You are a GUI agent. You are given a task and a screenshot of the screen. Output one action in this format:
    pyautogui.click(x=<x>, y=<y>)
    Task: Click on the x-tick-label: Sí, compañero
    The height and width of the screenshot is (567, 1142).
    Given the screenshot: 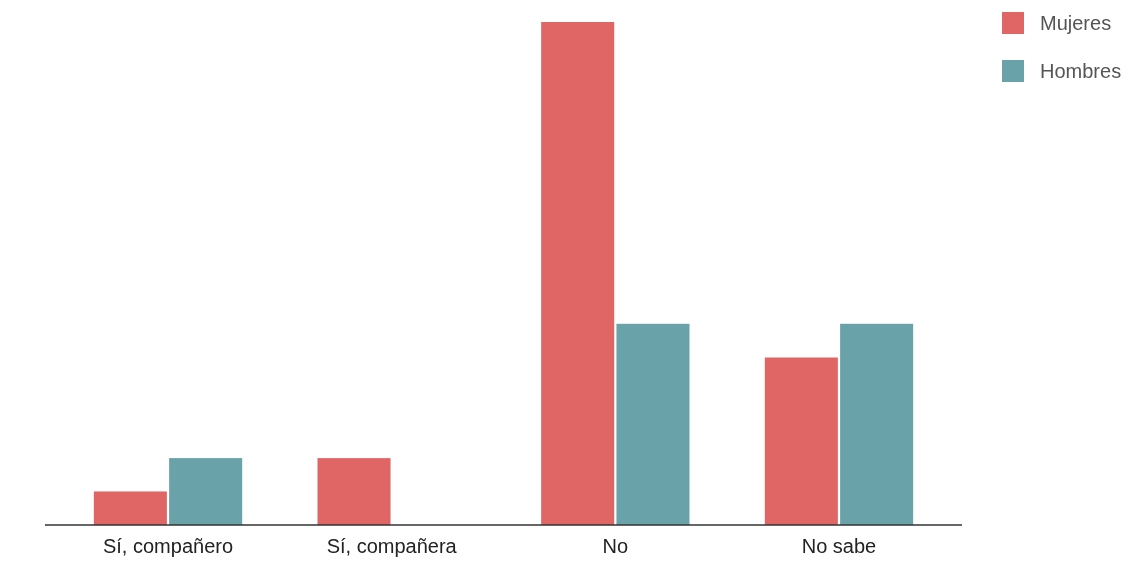 What is the action you would take?
    pyautogui.click(x=168, y=546)
    